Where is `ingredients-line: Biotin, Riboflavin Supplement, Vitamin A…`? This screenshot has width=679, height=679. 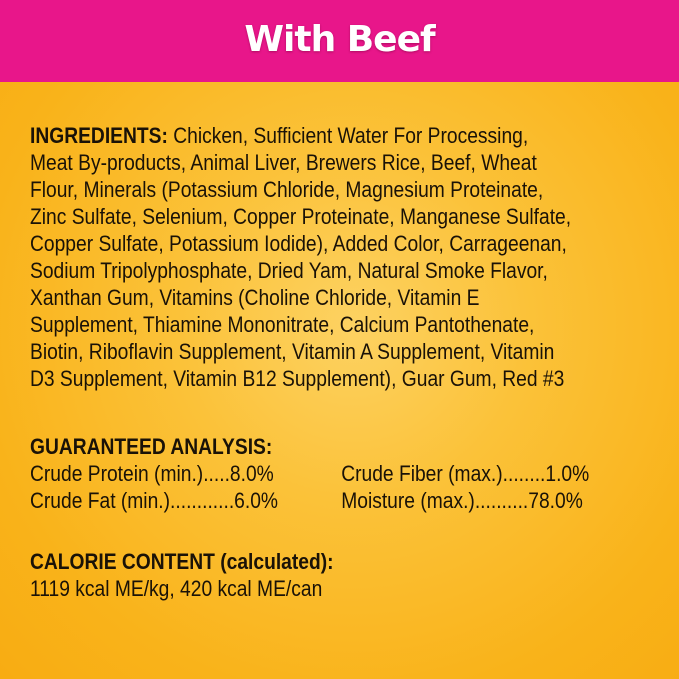 ingredients-line: Biotin, Riboflavin Supplement, Vitamin A… is located at coordinates (292, 351).